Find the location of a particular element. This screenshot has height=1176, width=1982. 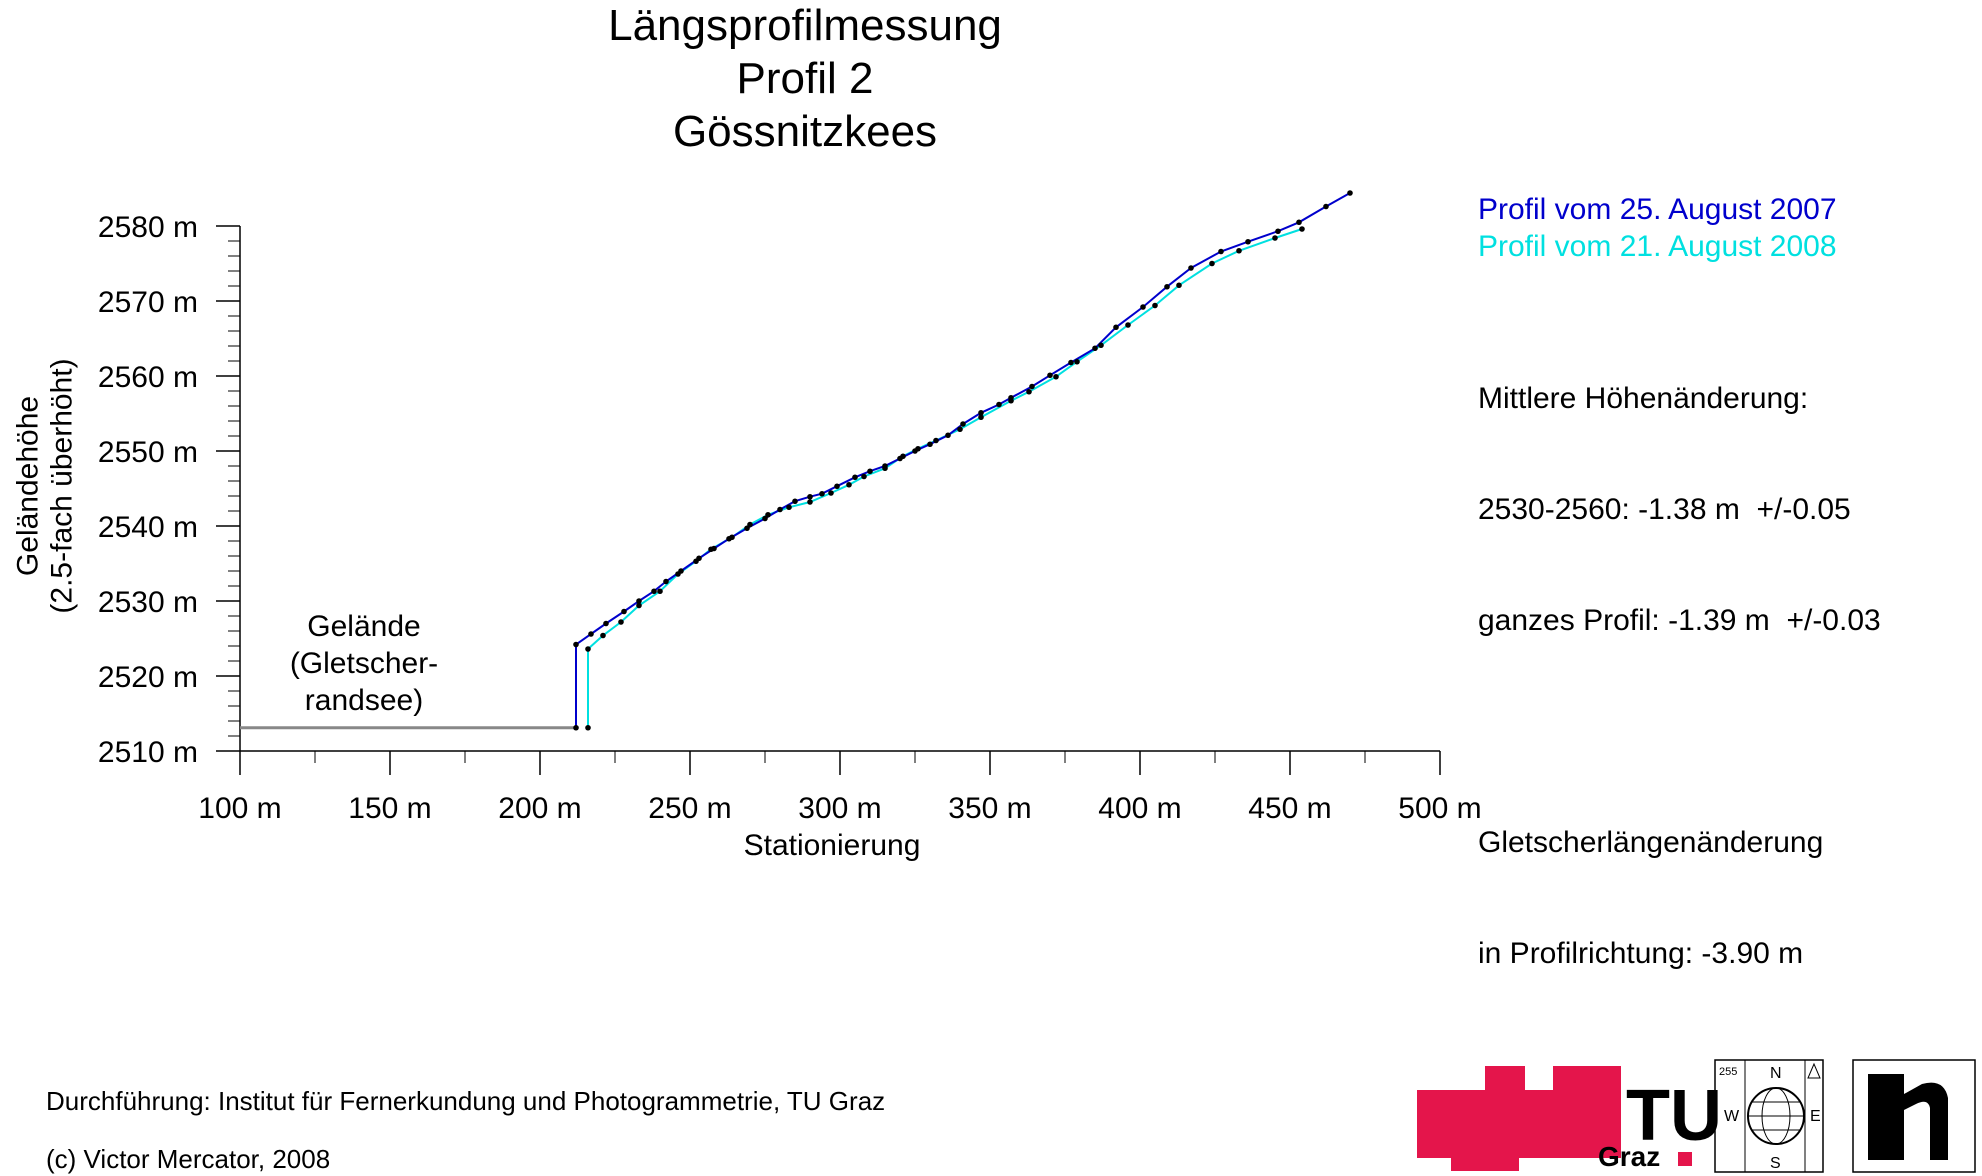

mean-change-heading: Mittlere Höhenänderung: is located at coordinates (1643, 398).